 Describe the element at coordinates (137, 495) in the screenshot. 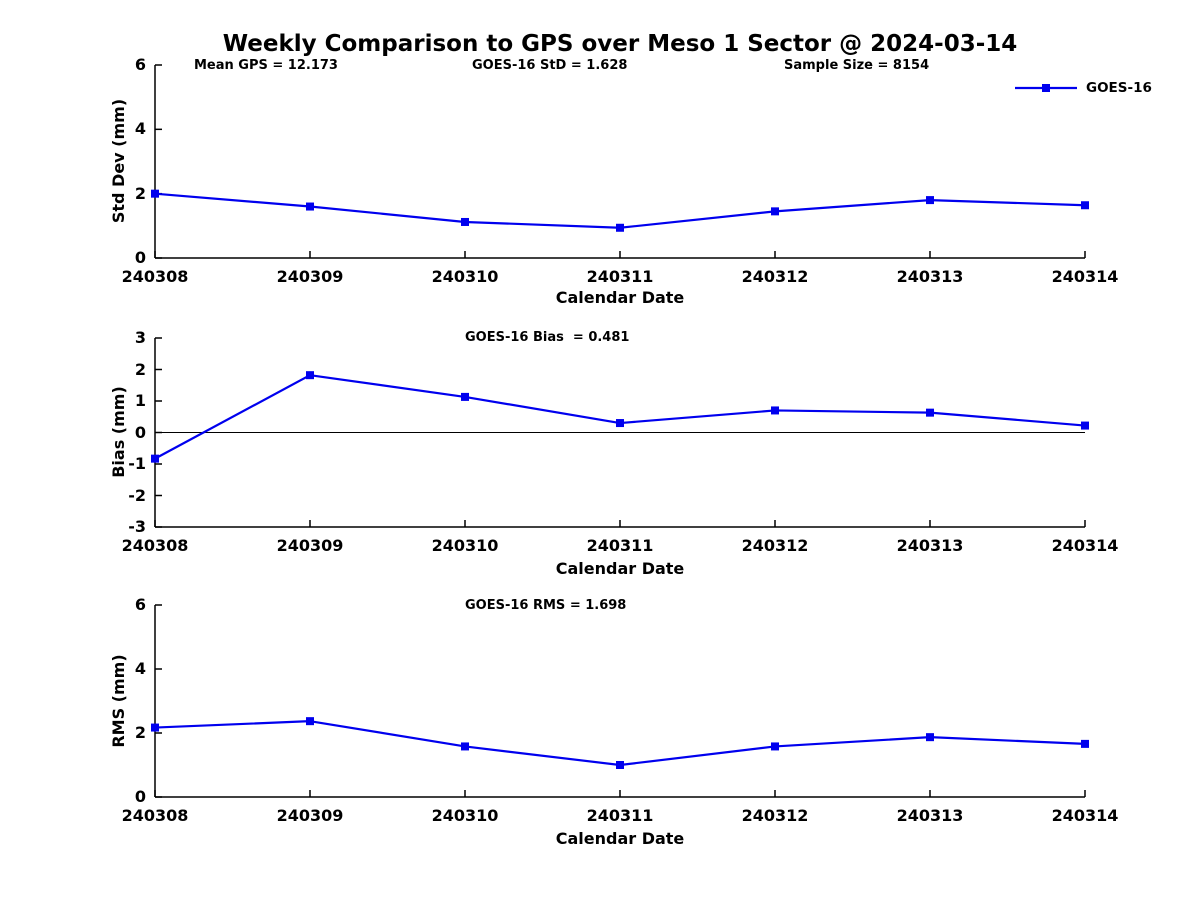

I see `y-tick-label: -2` at that location.